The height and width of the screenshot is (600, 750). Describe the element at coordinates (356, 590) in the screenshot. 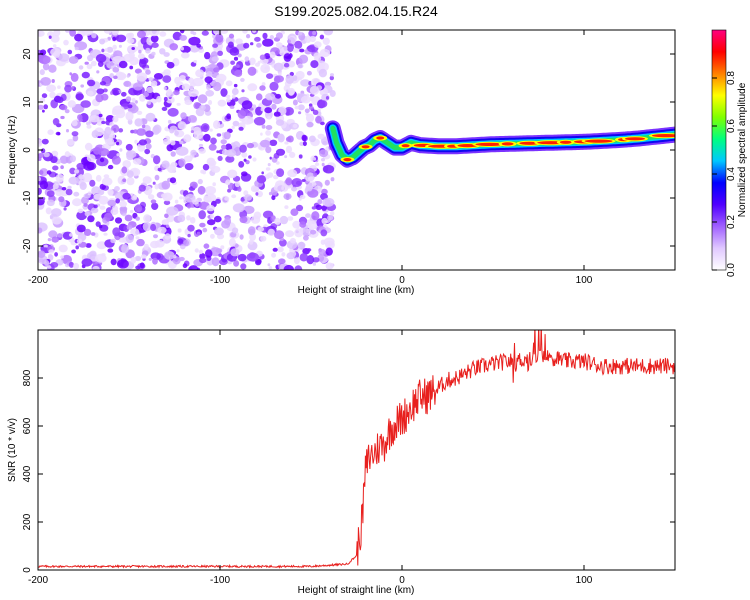

I see `snr-xlabel: Height of straight line (km)` at that location.